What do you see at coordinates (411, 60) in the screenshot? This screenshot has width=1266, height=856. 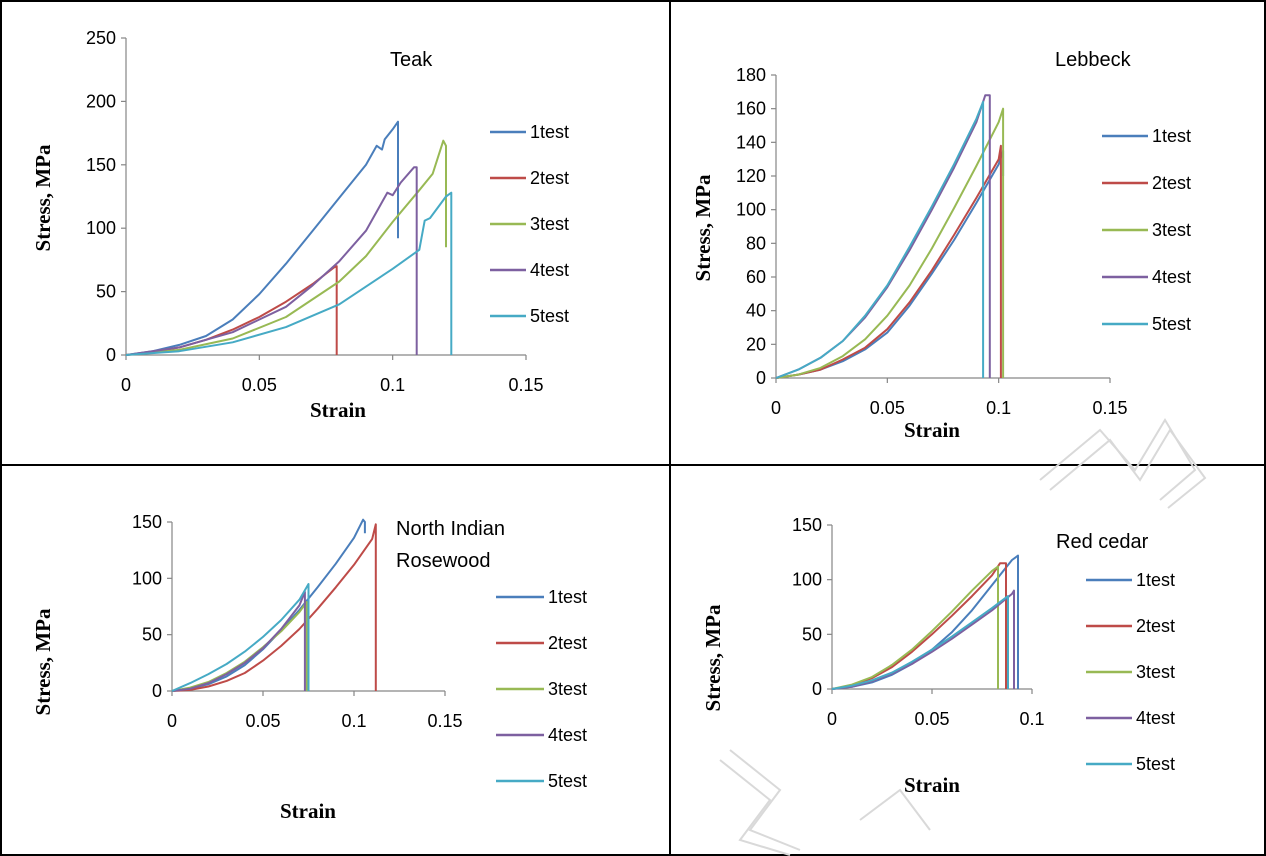 I see `chart-title: Teak` at bounding box center [411, 60].